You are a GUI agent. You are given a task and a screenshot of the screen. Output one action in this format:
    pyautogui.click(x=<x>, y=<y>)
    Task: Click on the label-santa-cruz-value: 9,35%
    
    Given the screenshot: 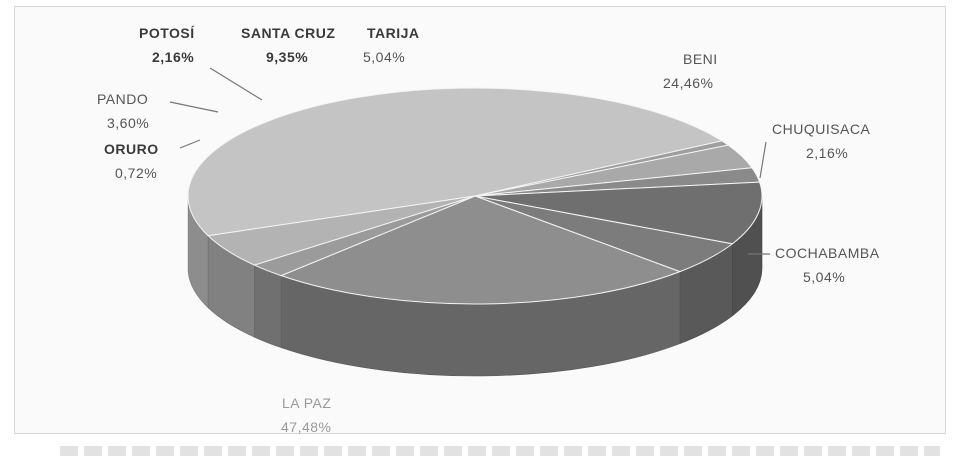 What is the action you would take?
    pyautogui.click(x=287, y=57)
    